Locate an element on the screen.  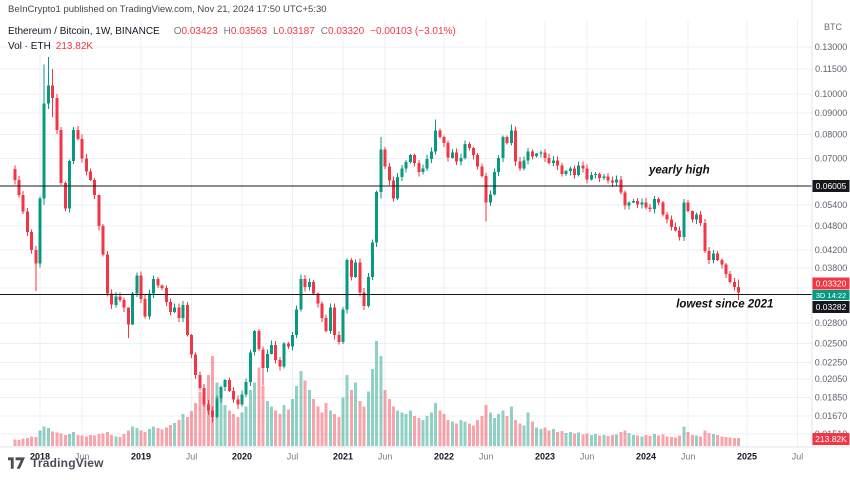
volume-legend: Vol · ETH 213.82K is located at coordinates (50, 46).